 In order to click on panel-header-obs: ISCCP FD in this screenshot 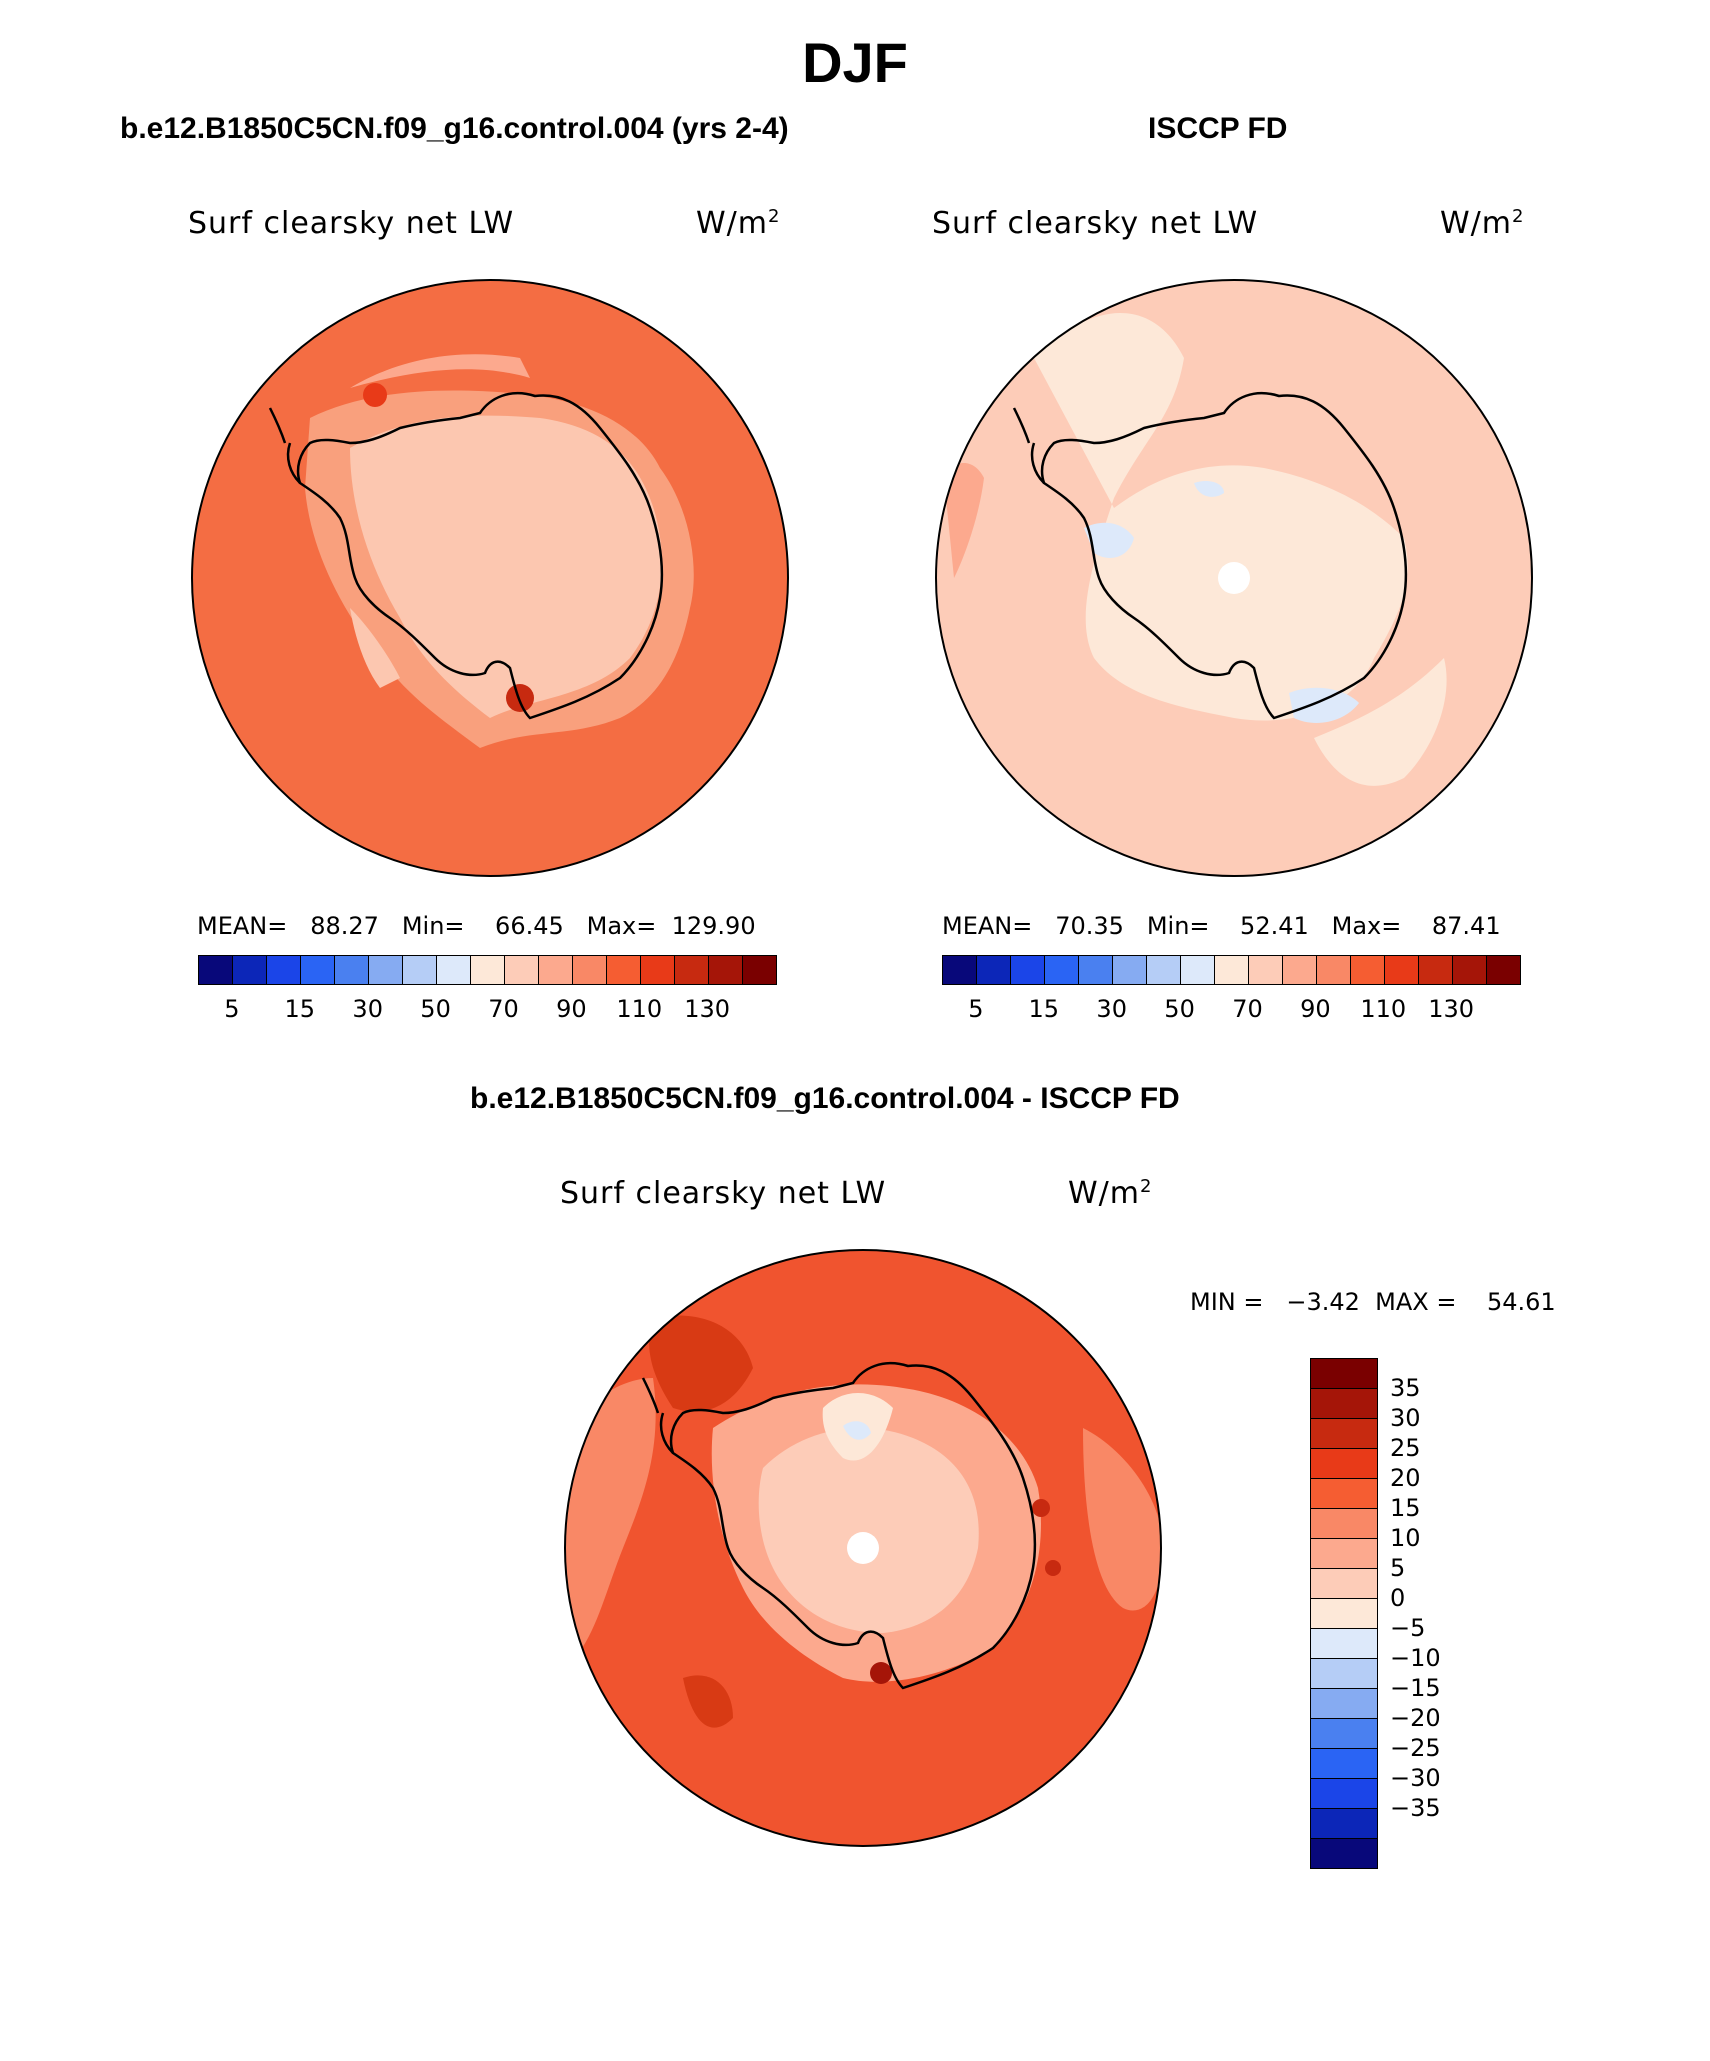, I will do `click(1218, 128)`.